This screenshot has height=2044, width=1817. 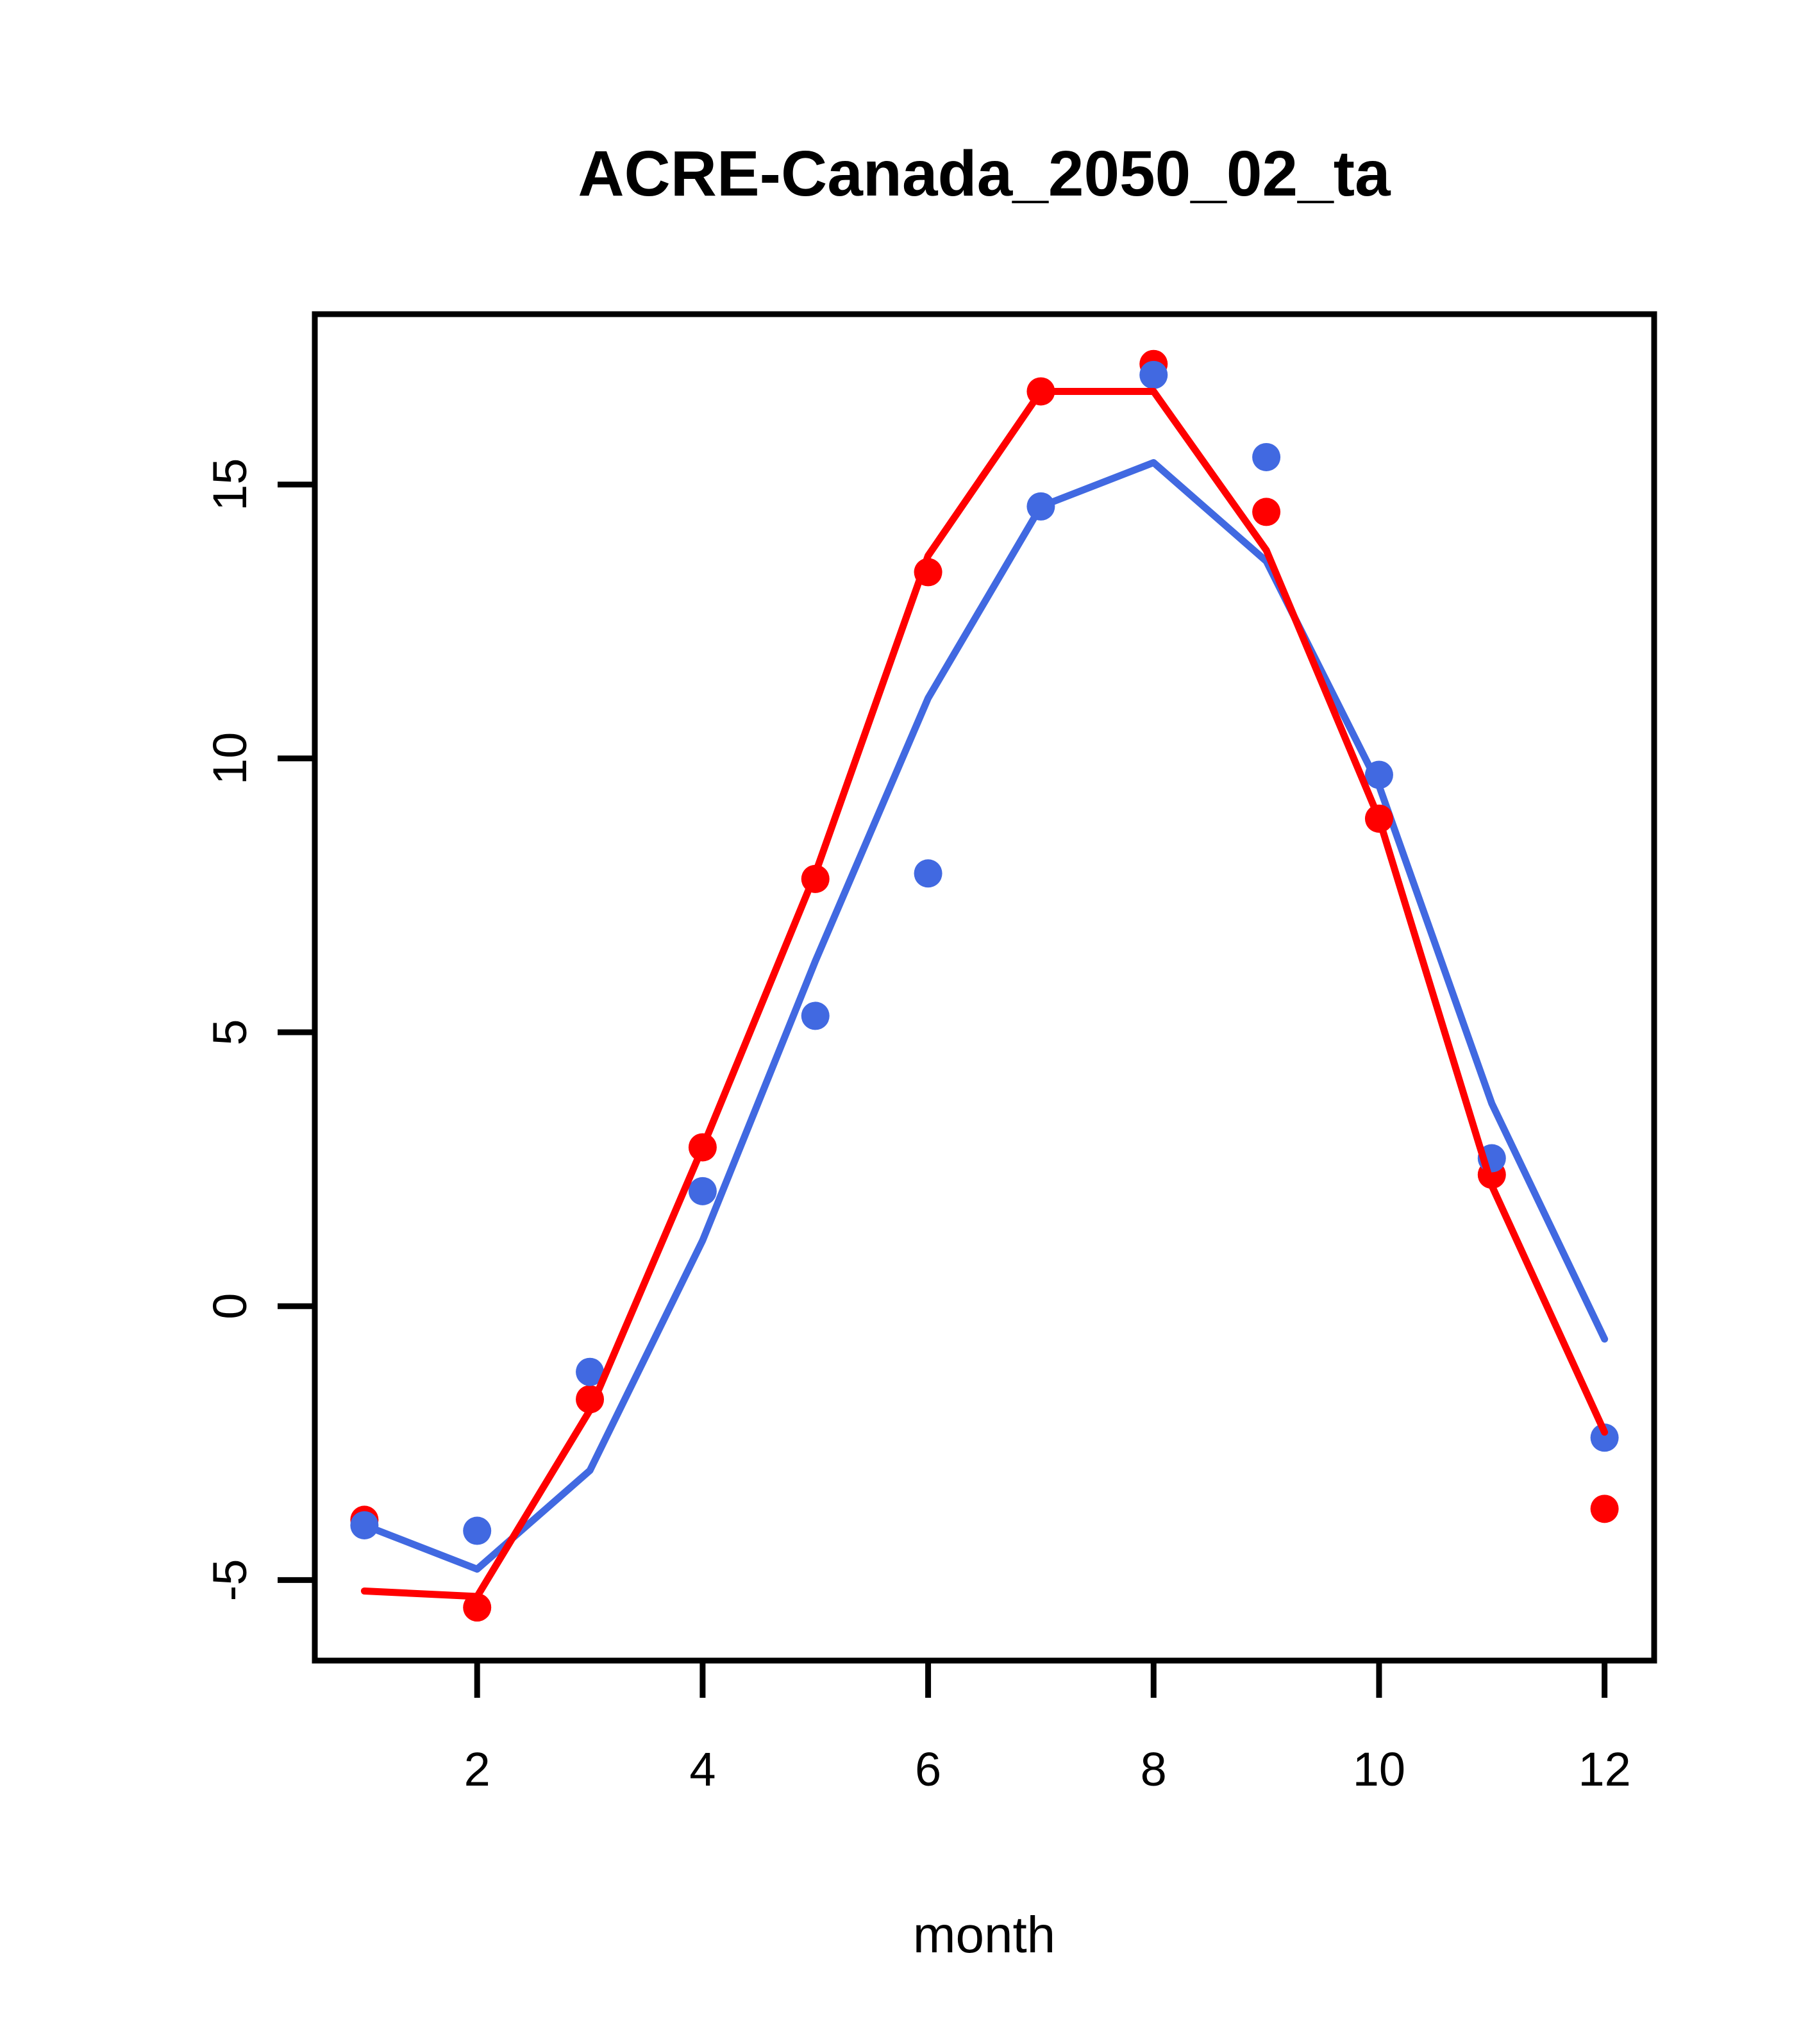 What do you see at coordinates (230, 759) in the screenshot?
I see `y-tick-label: 10` at bounding box center [230, 759].